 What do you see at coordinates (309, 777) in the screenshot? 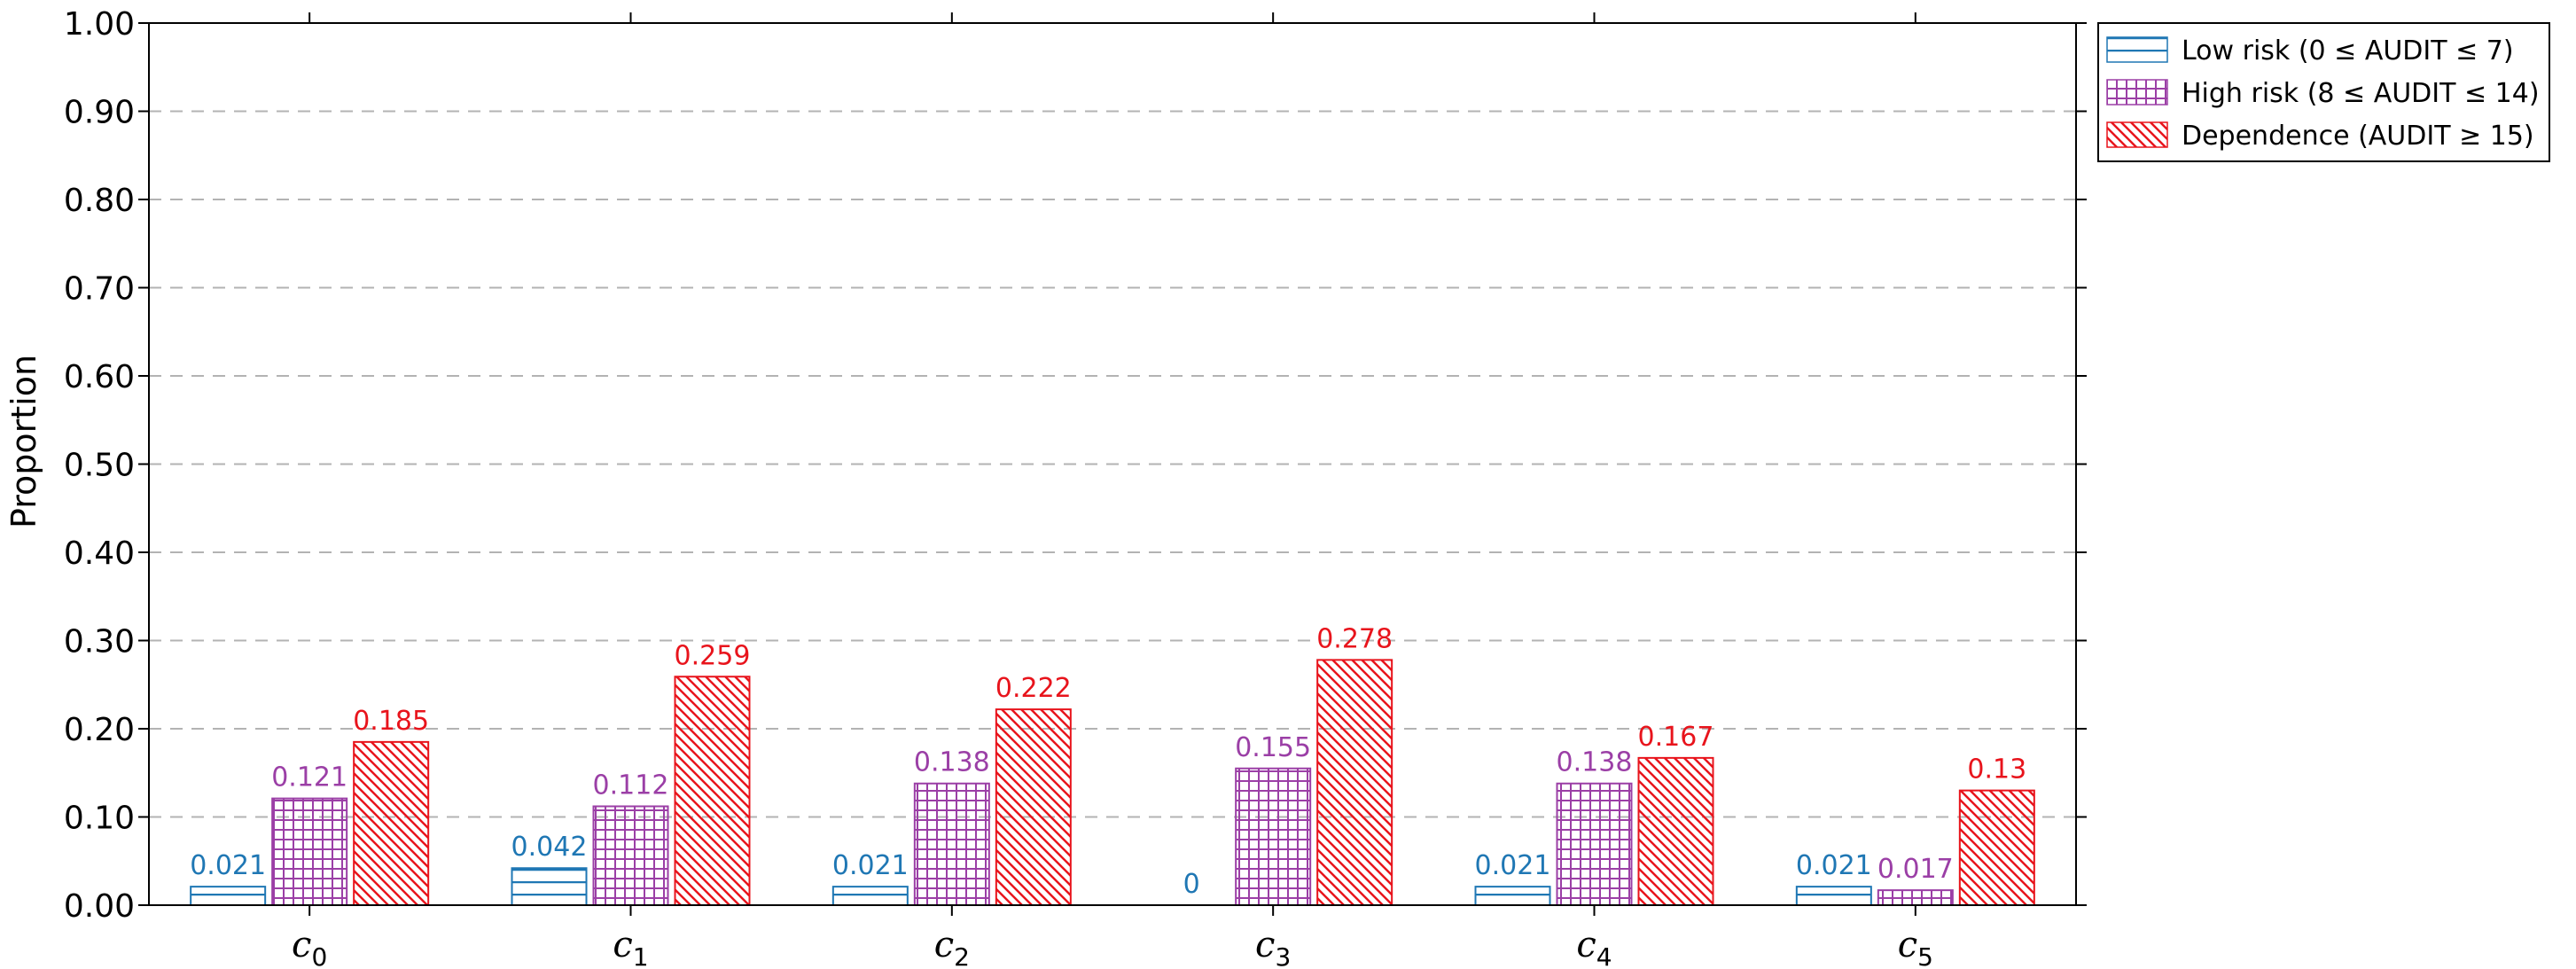
I see `data-label: 0.121` at bounding box center [309, 777].